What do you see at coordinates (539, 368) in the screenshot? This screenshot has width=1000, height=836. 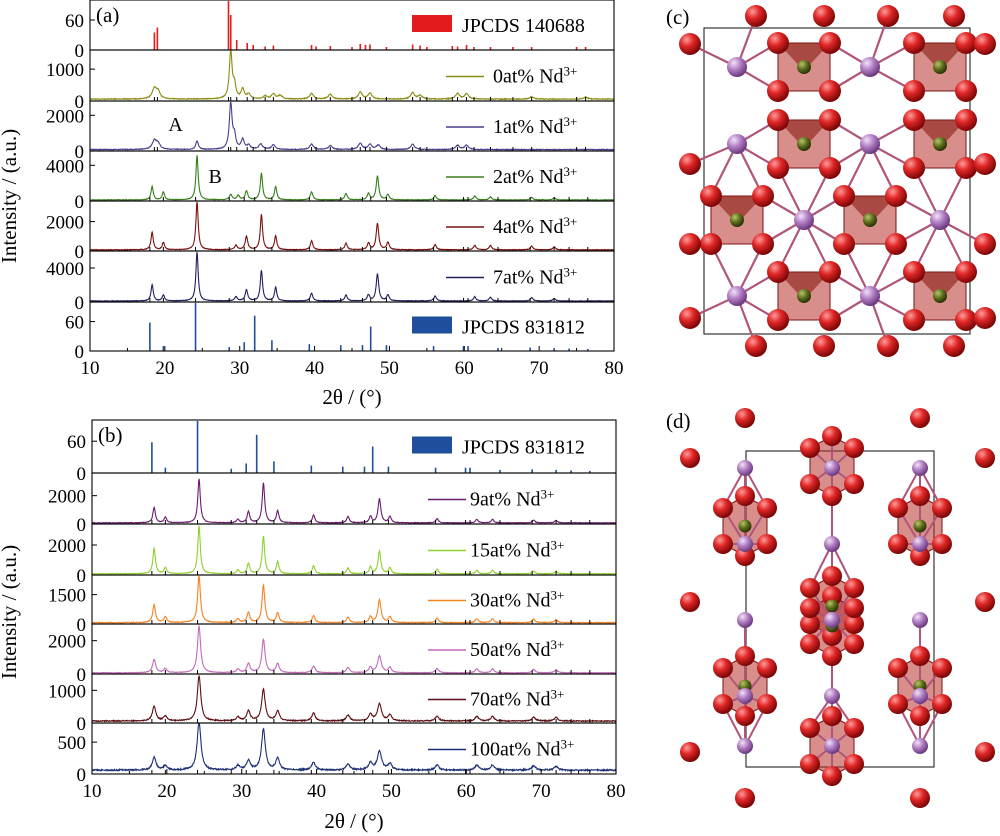 I see `x-tick-label: 70` at bounding box center [539, 368].